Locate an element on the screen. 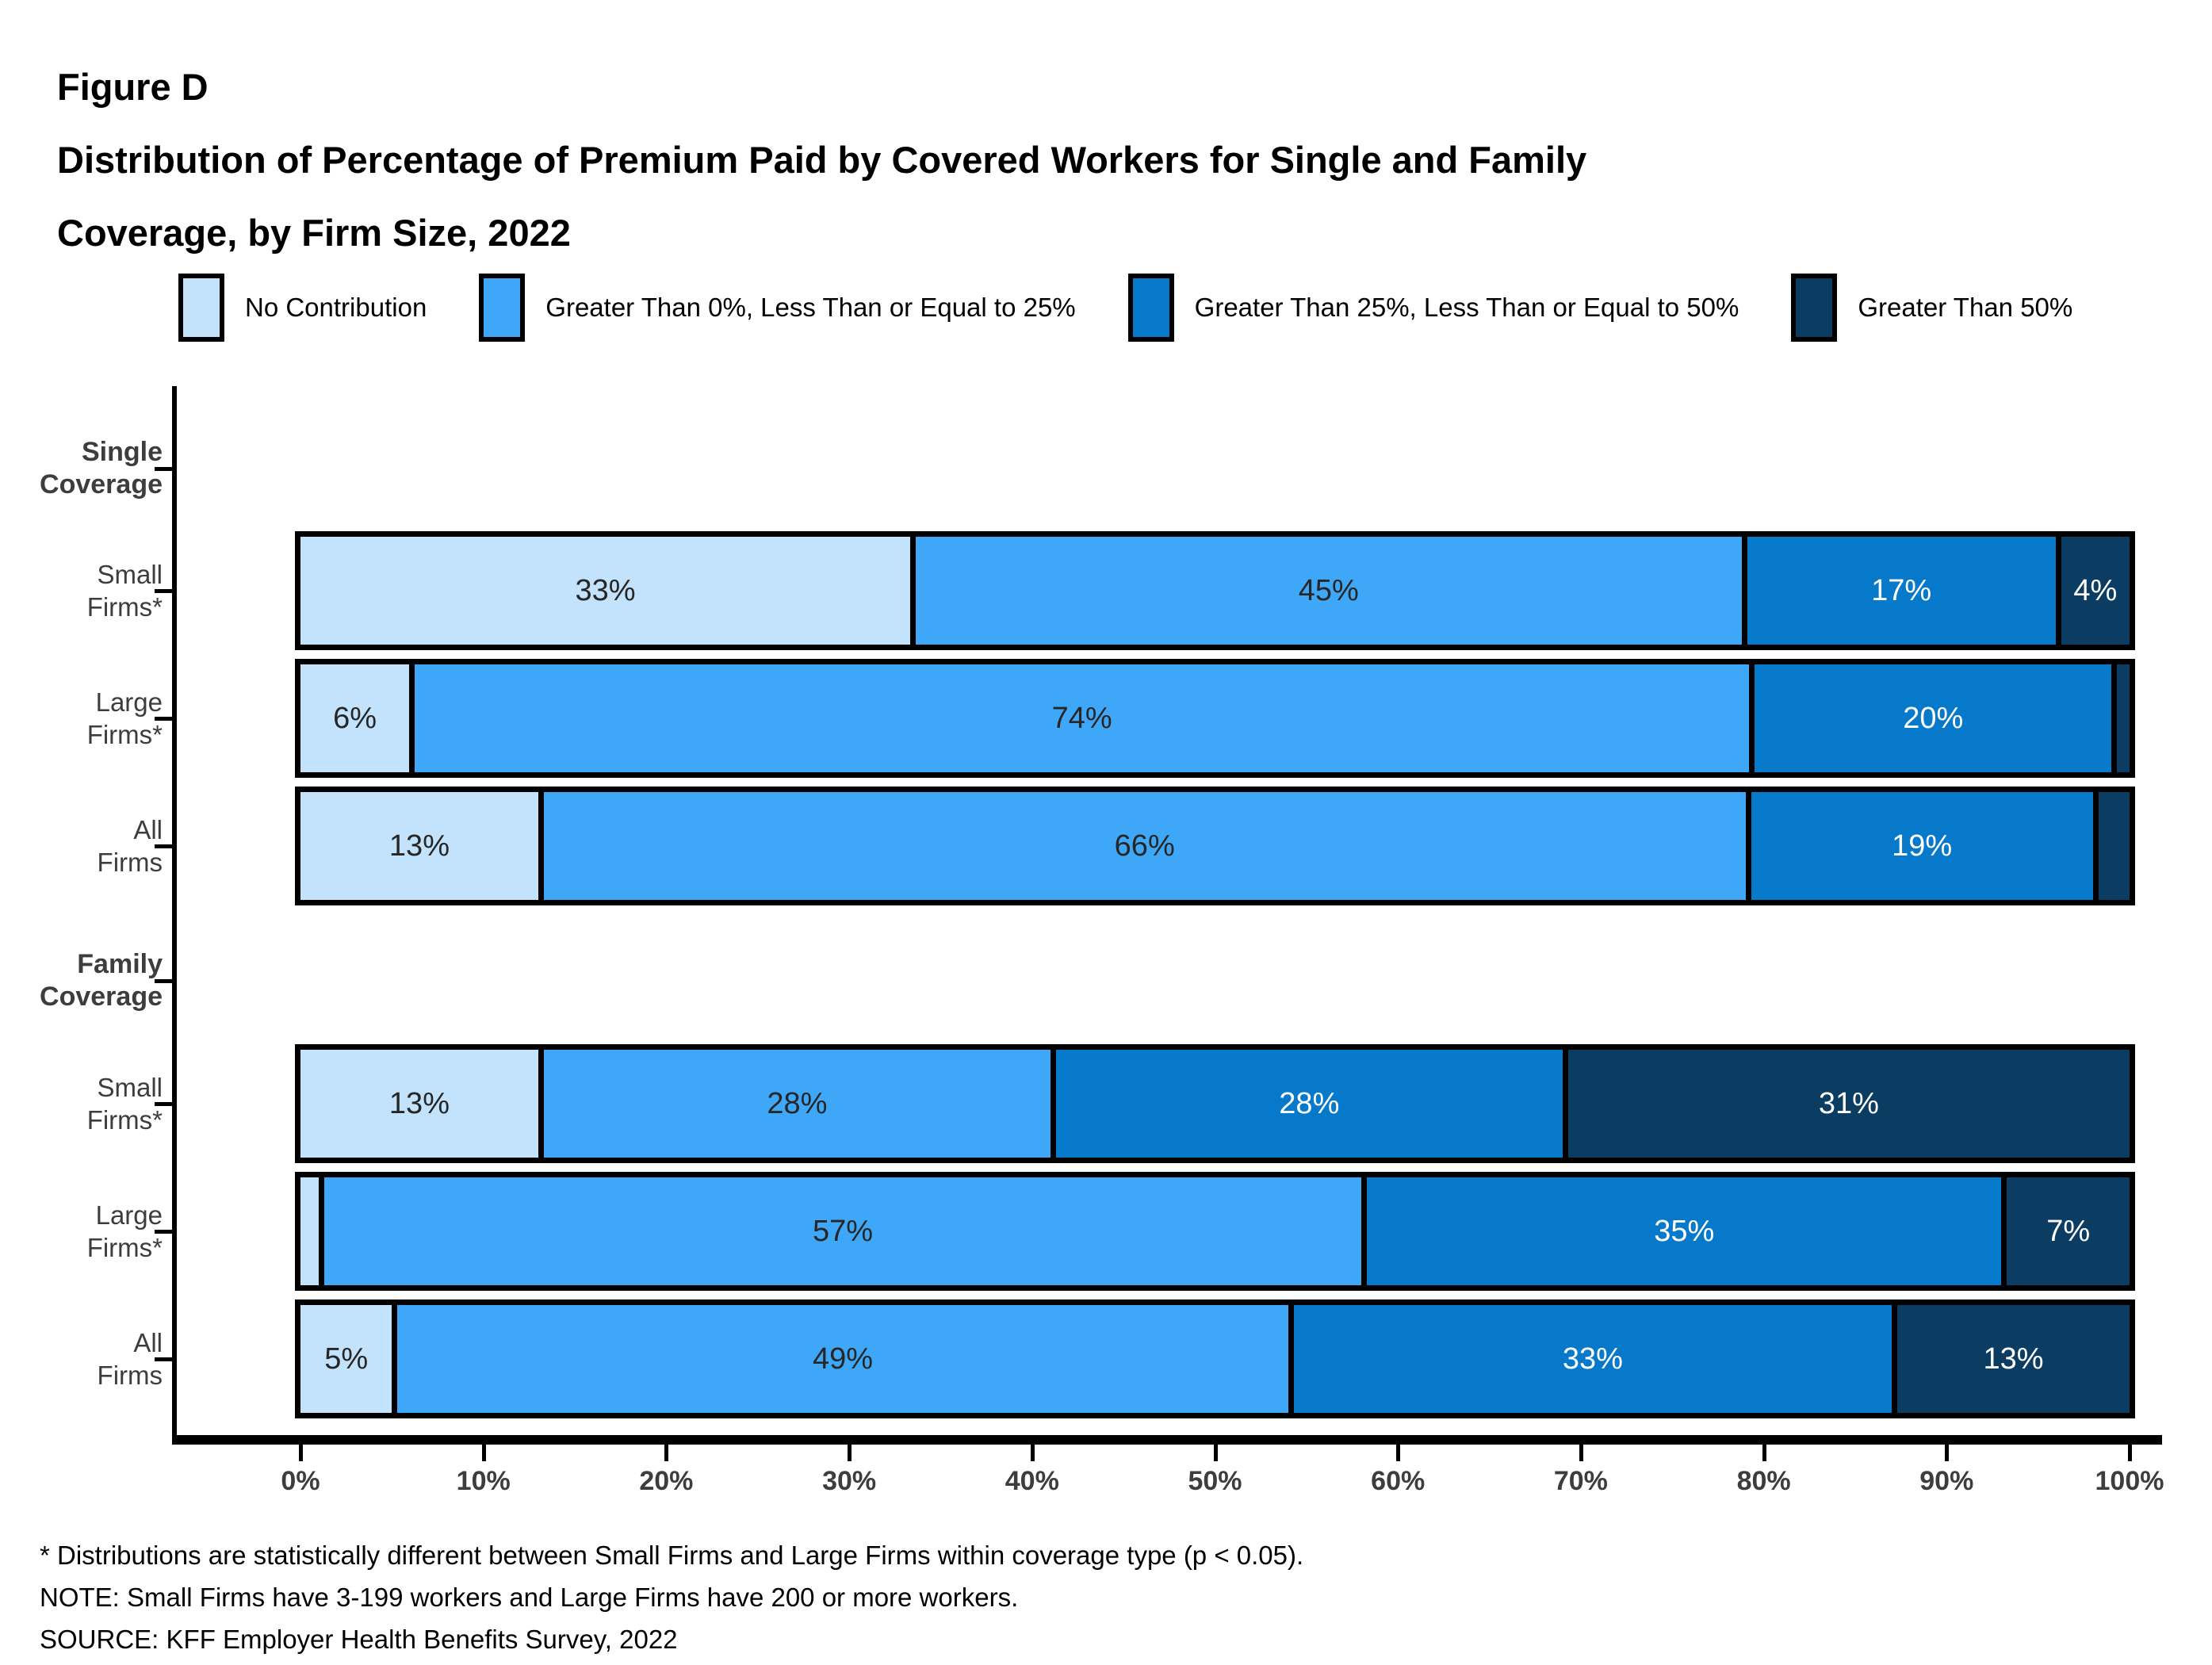  x-axis-tick-label: 0% is located at coordinates (300, 1481).